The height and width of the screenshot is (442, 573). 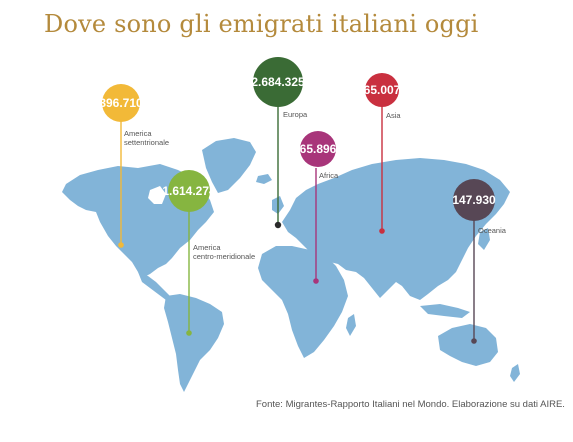 I want to click on europe-label: Europa, so click(x=295, y=114).